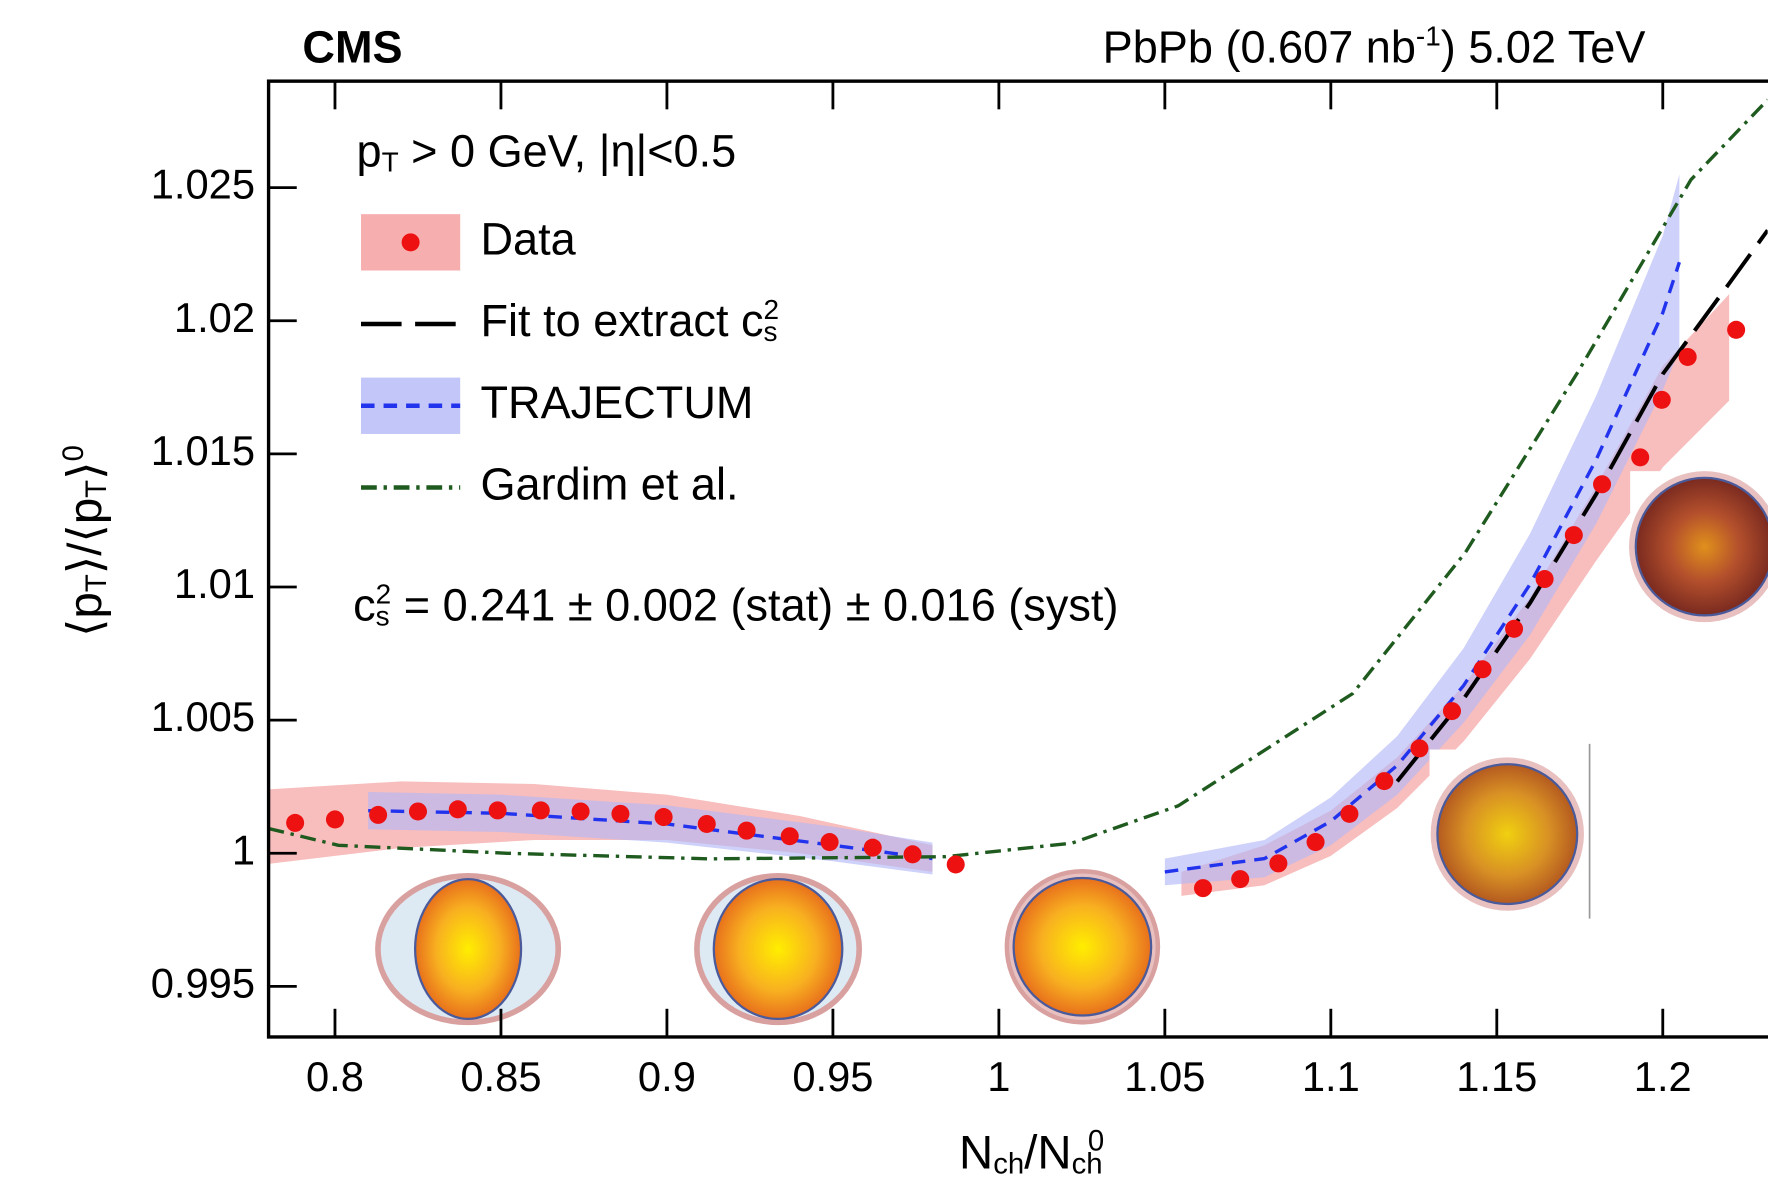 This screenshot has height=1188, width=1768. What do you see at coordinates (214, 583) in the screenshot?
I see `y-tick-label: 1.01` at bounding box center [214, 583].